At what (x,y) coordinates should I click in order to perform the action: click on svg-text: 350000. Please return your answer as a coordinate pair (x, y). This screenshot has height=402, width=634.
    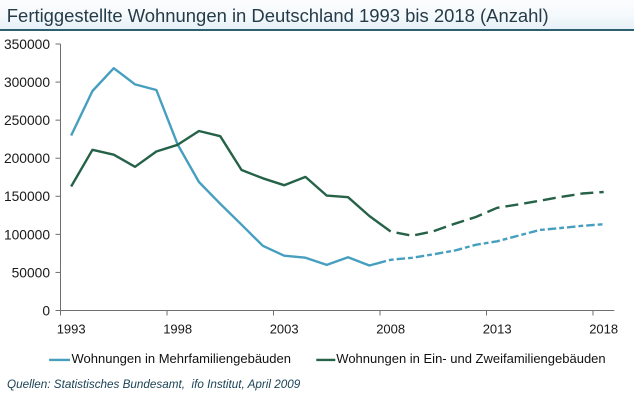
    Looking at the image, I should click on (27, 44).